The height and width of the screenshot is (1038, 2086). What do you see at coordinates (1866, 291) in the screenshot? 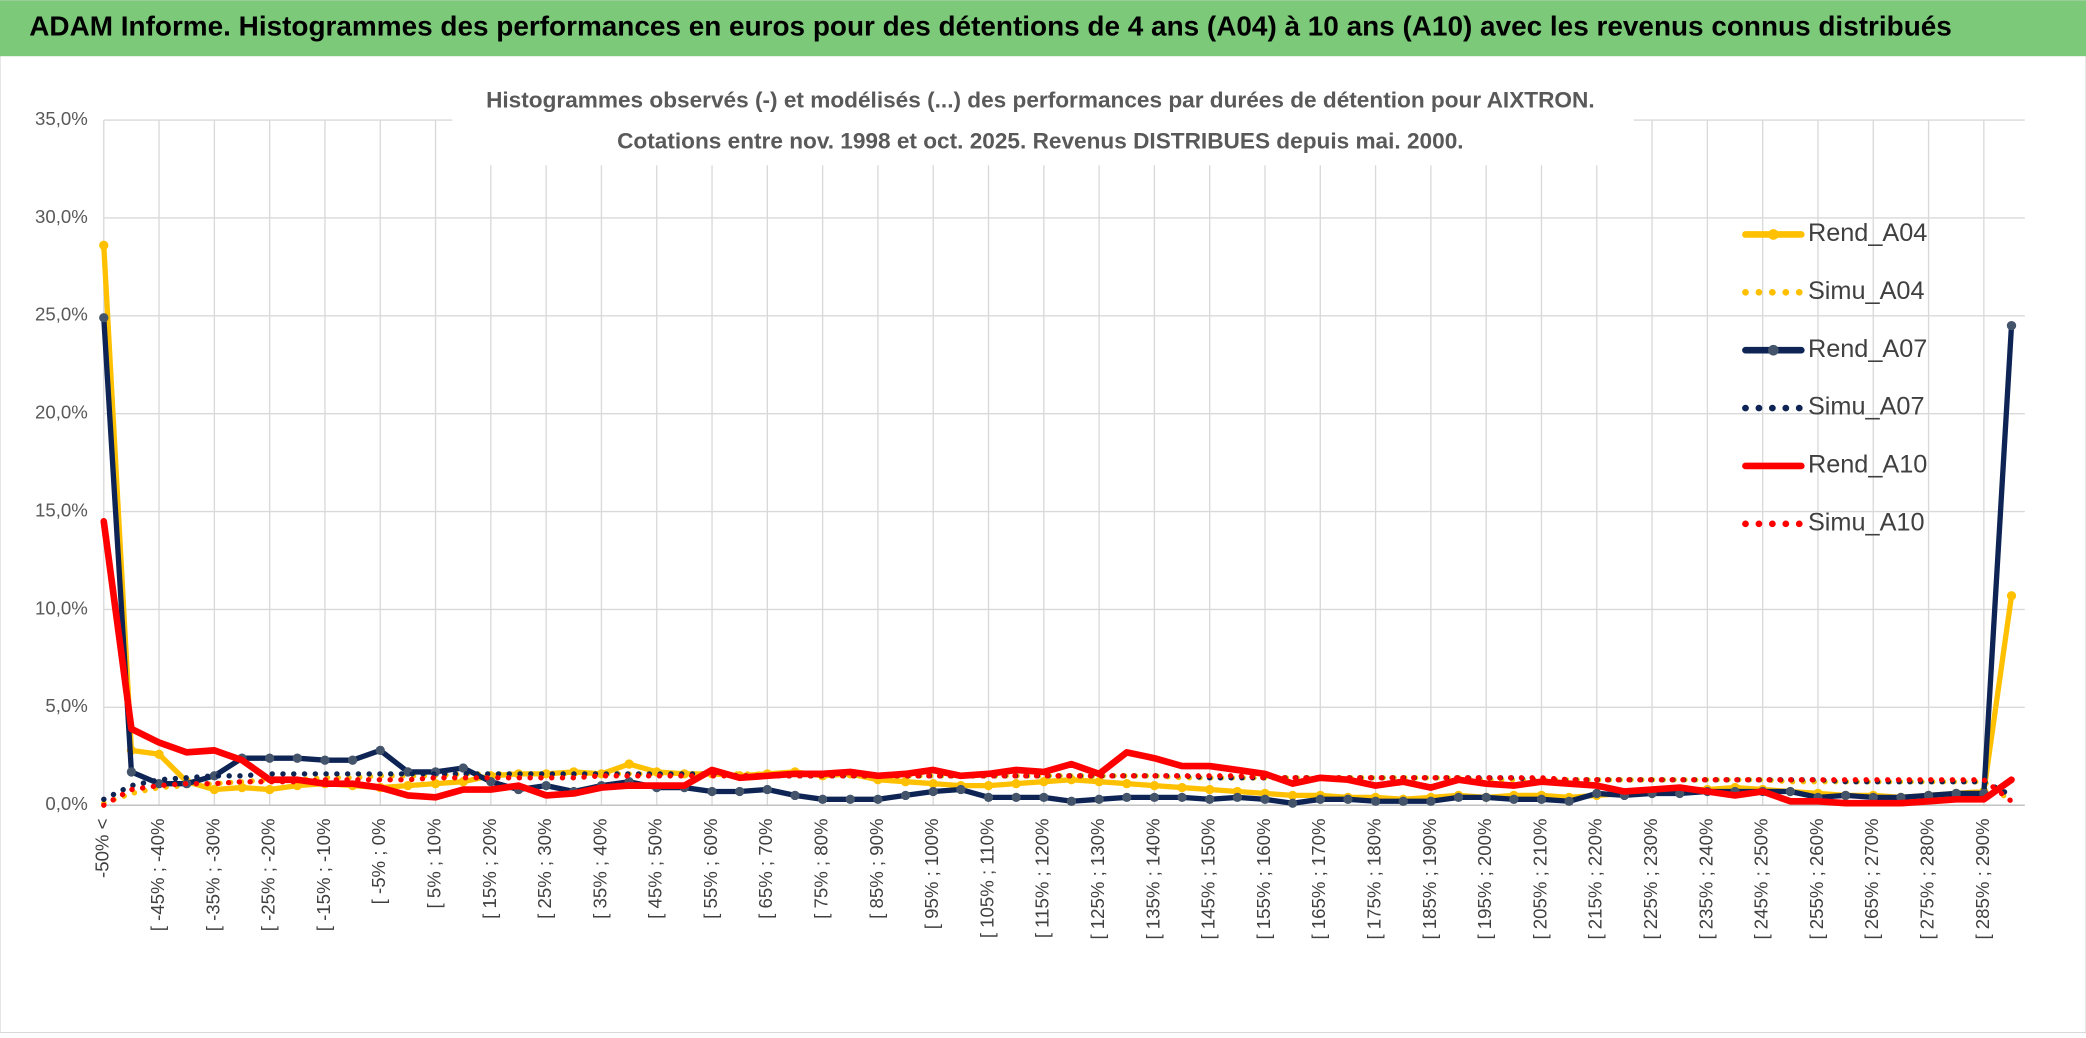
I see `legend-label: Simu_A04` at bounding box center [1866, 291].